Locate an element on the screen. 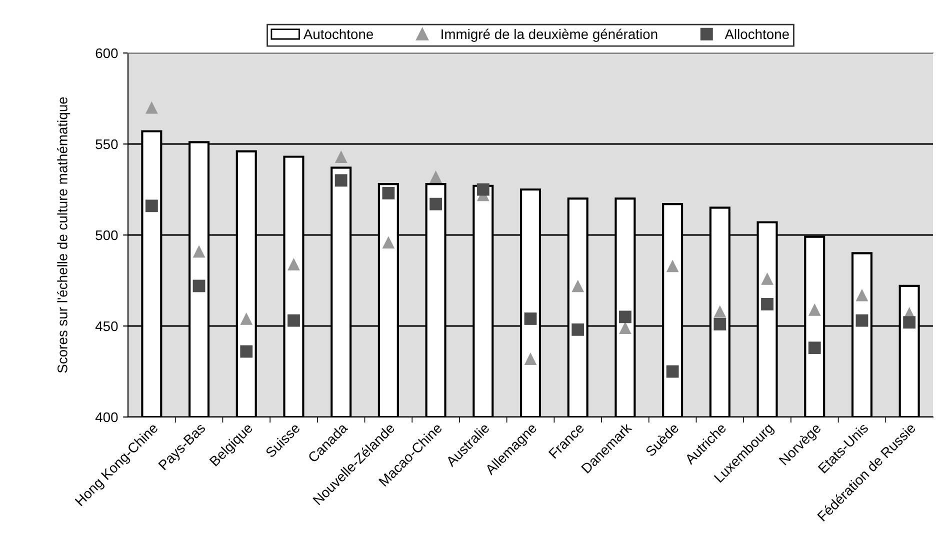 Image resolution: width=936 pixels, height=559 pixels. y-tick-label: 600 is located at coordinates (107, 53).